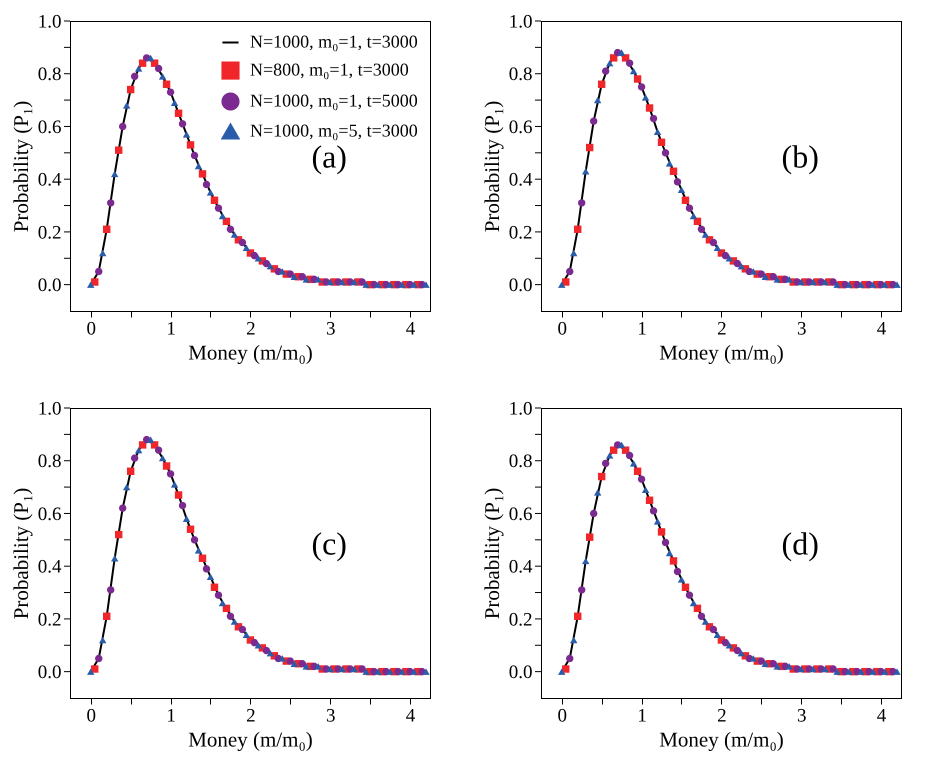 This screenshot has height=775, width=943. What do you see at coordinates (492, 166) in the screenshot?
I see `y-axis-title: Probability (P₁)` at bounding box center [492, 166].